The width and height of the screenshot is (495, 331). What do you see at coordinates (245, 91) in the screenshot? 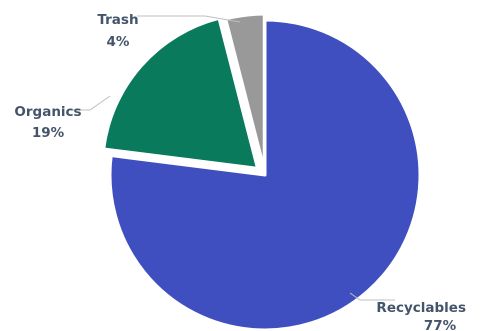
I see `pie-slice-trash` at bounding box center [245, 91].